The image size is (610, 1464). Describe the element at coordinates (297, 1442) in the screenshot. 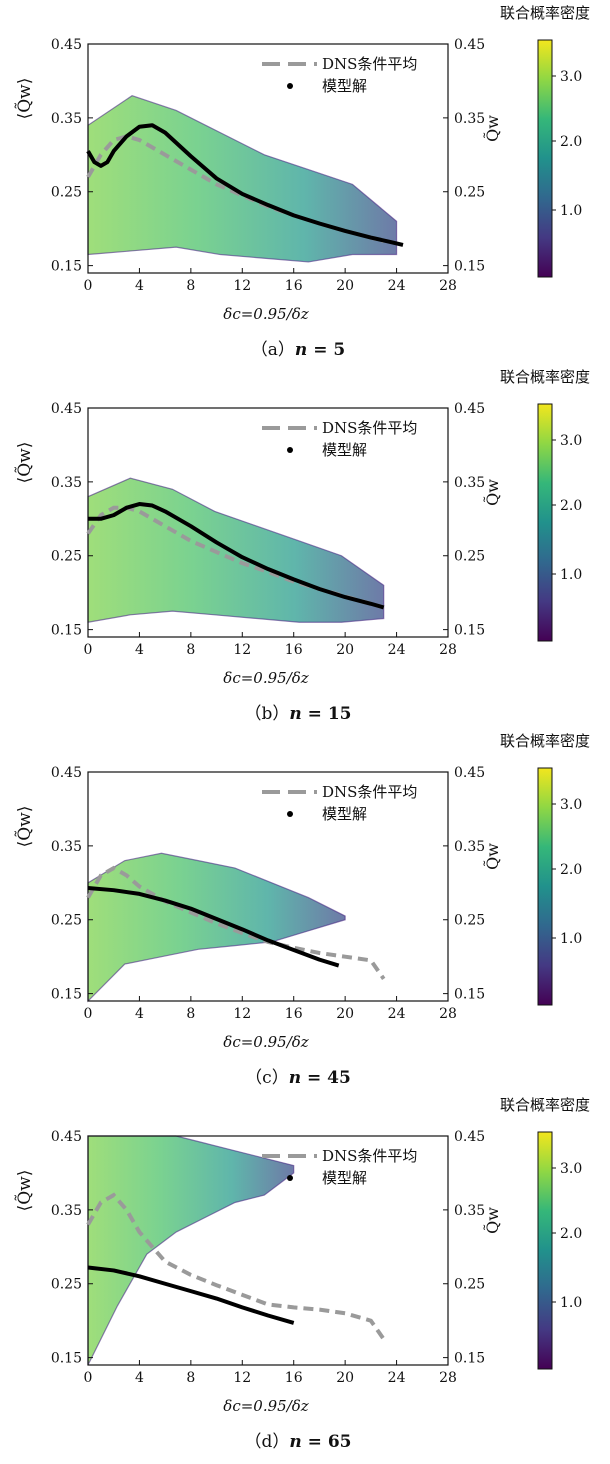

I see `panel-caption: （d）n = 65` at that location.